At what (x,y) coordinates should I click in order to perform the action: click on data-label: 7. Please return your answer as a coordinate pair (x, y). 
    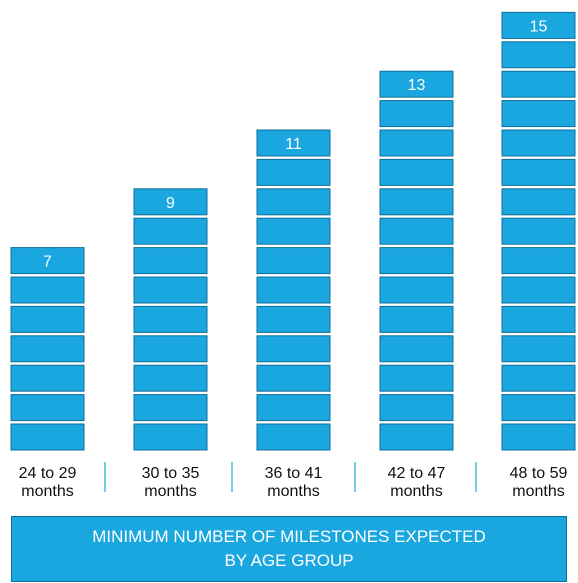
    Looking at the image, I should click on (47, 262).